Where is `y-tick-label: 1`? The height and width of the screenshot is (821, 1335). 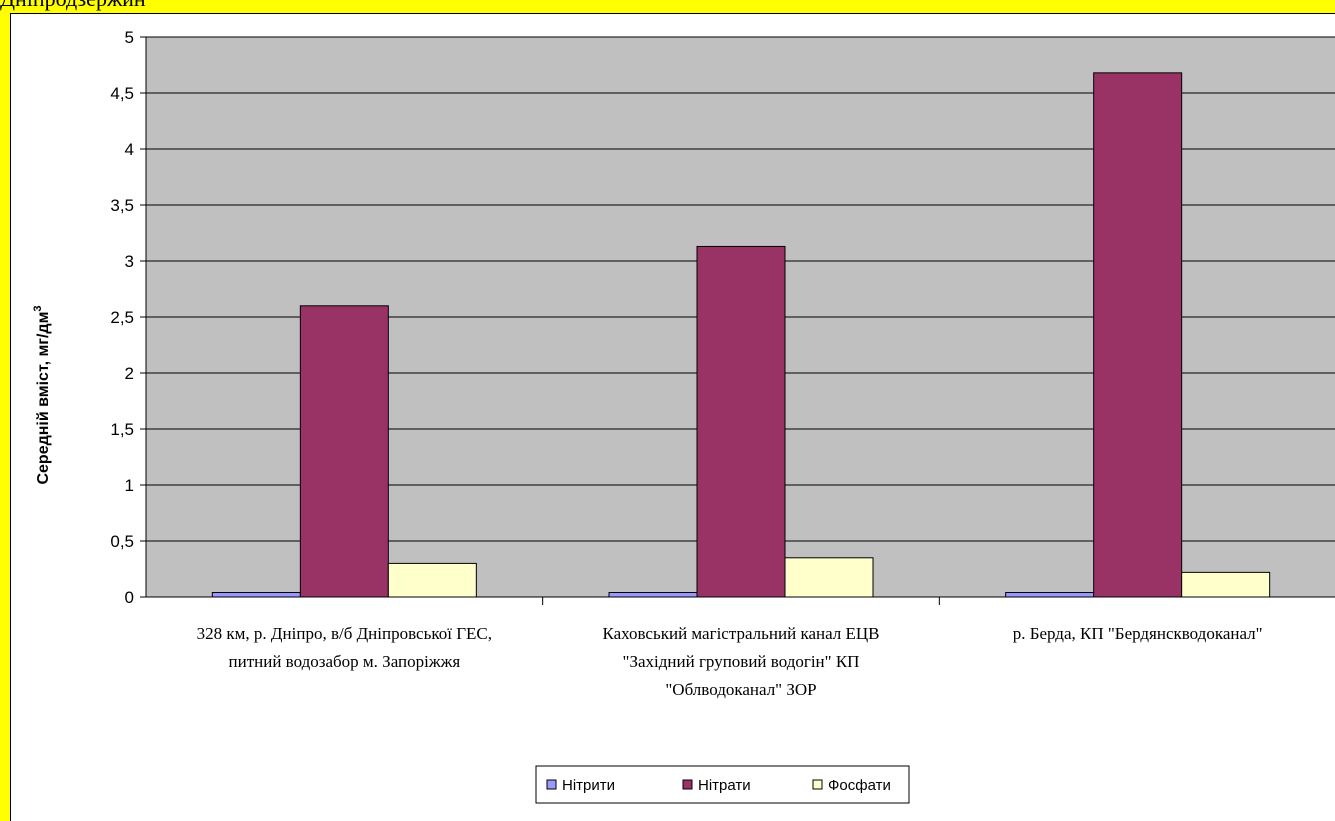
y-tick-label: 1 is located at coordinates (129, 485).